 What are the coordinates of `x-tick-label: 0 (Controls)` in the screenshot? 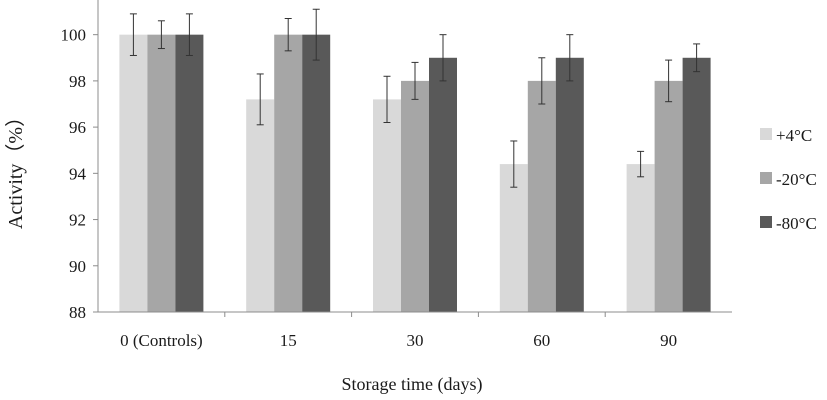 It's located at (161, 340).